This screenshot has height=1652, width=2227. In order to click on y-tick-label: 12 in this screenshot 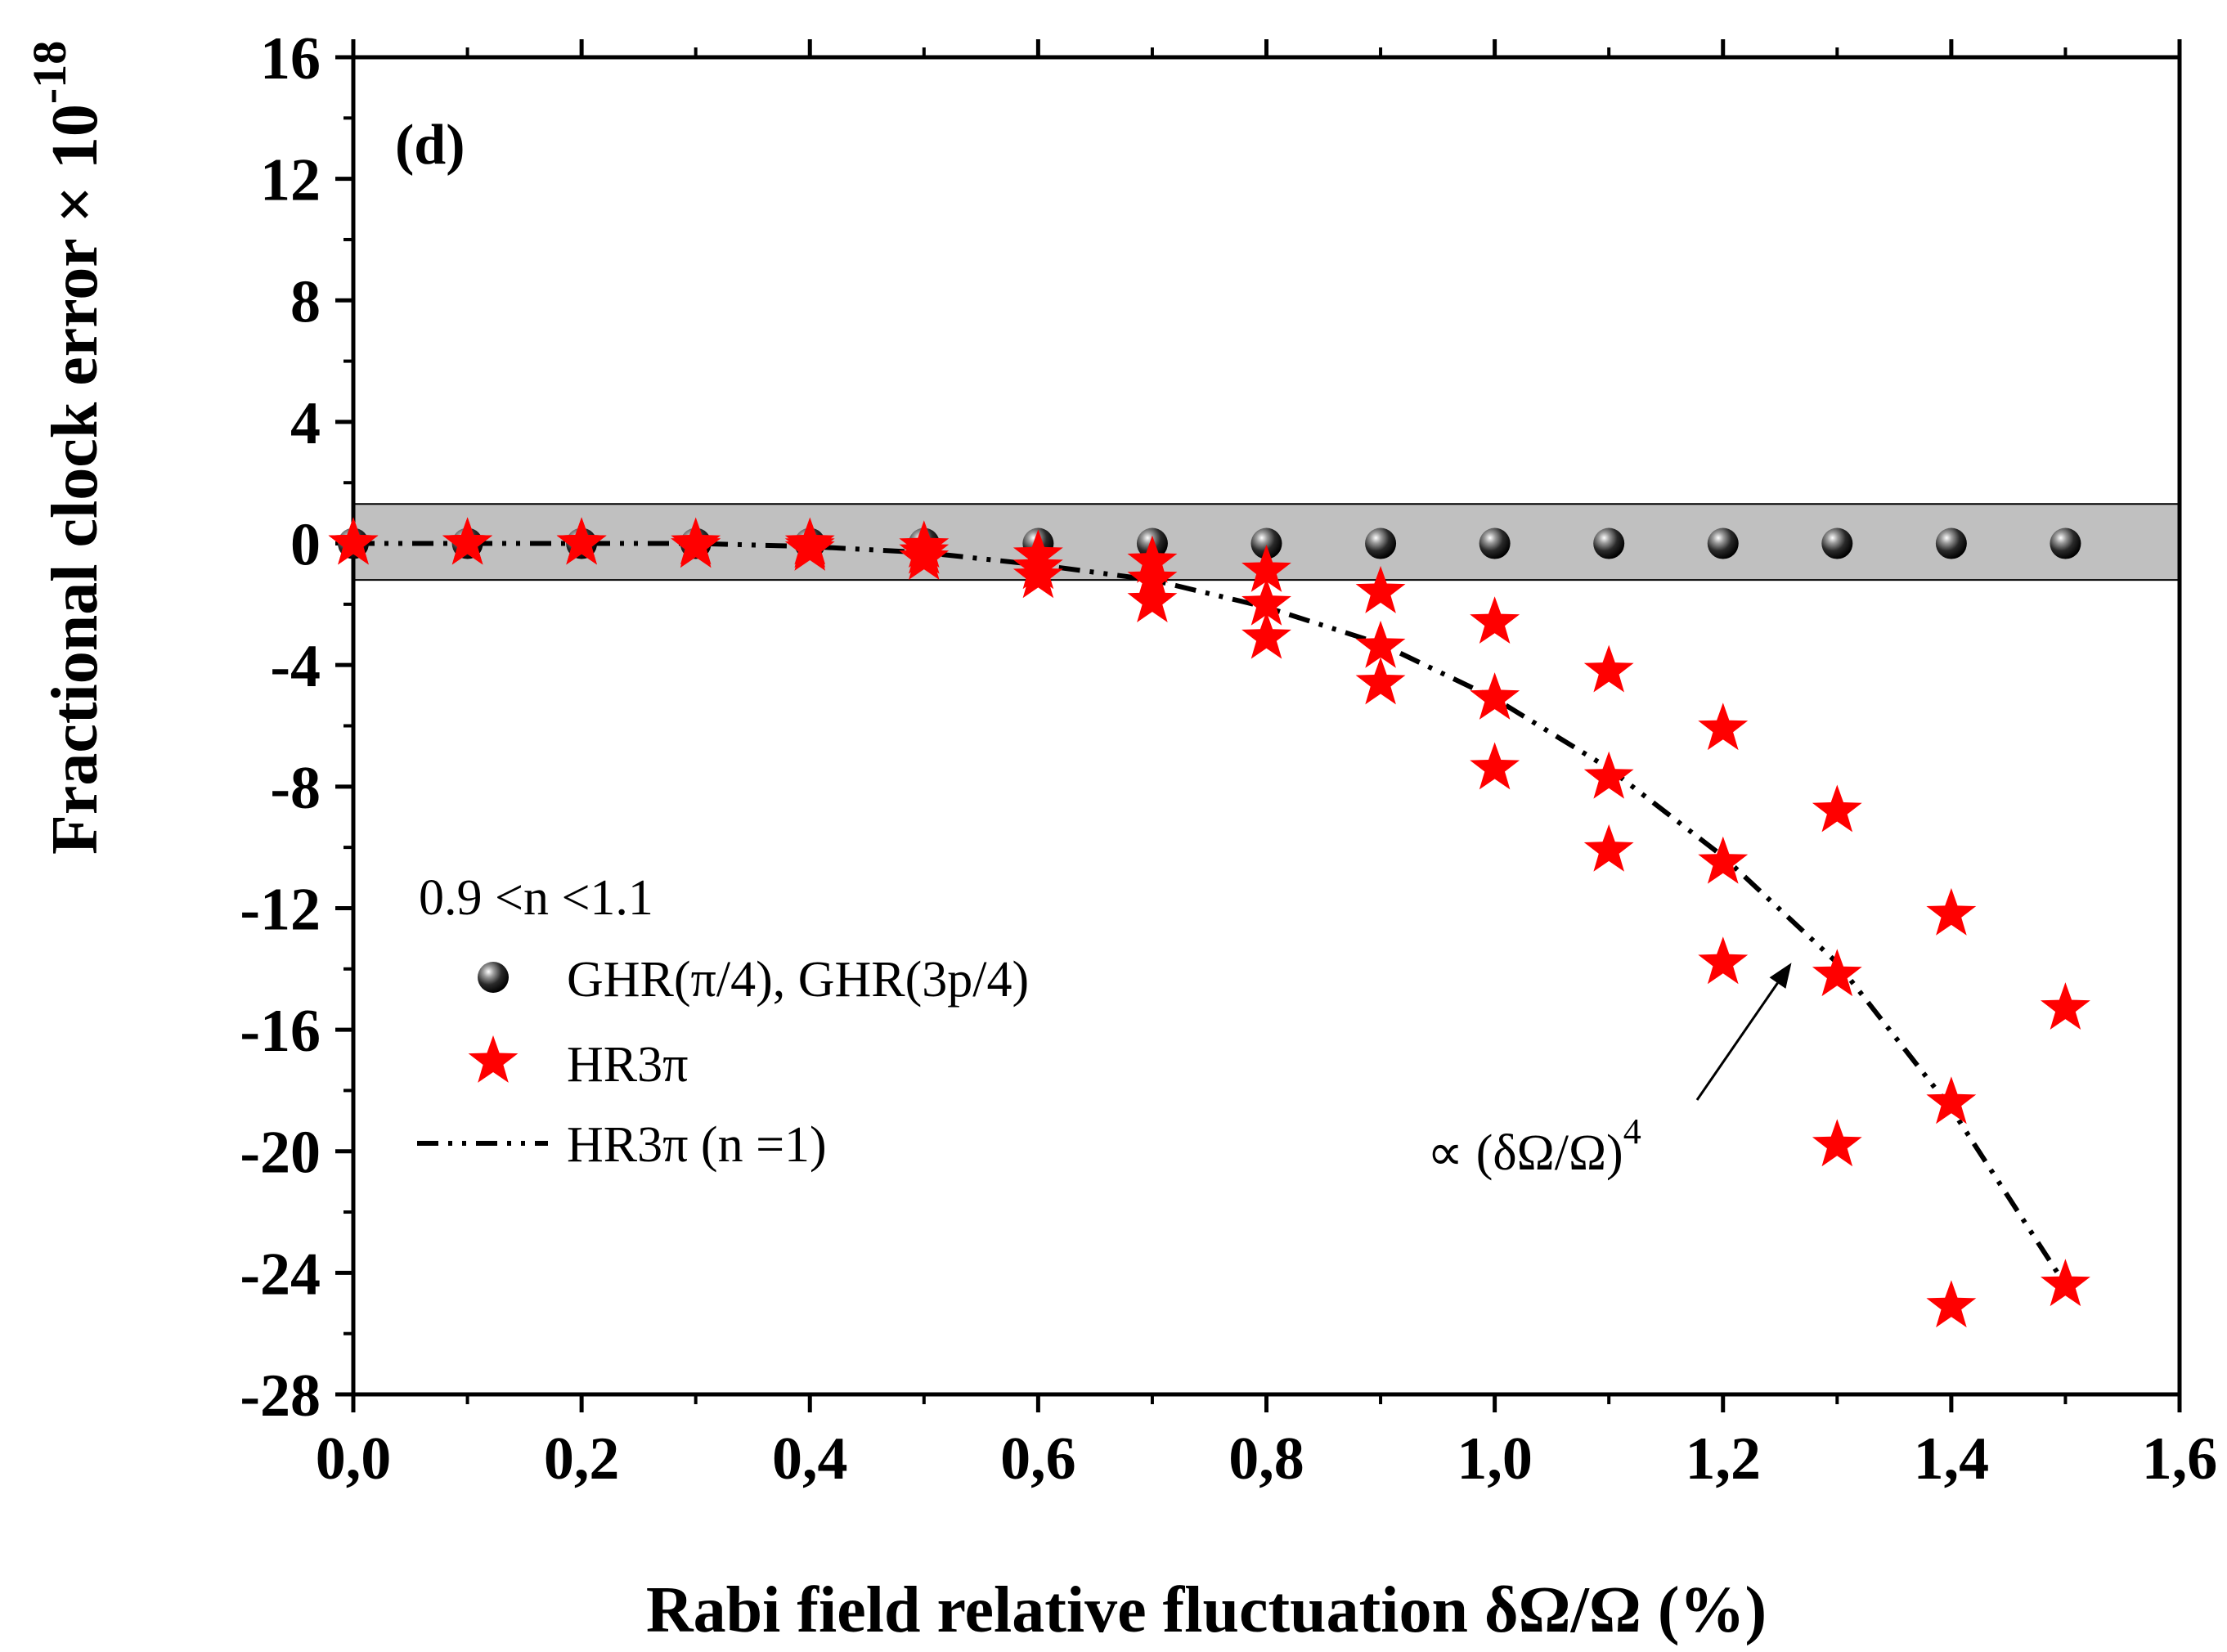, I will do `click(290, 180)`.